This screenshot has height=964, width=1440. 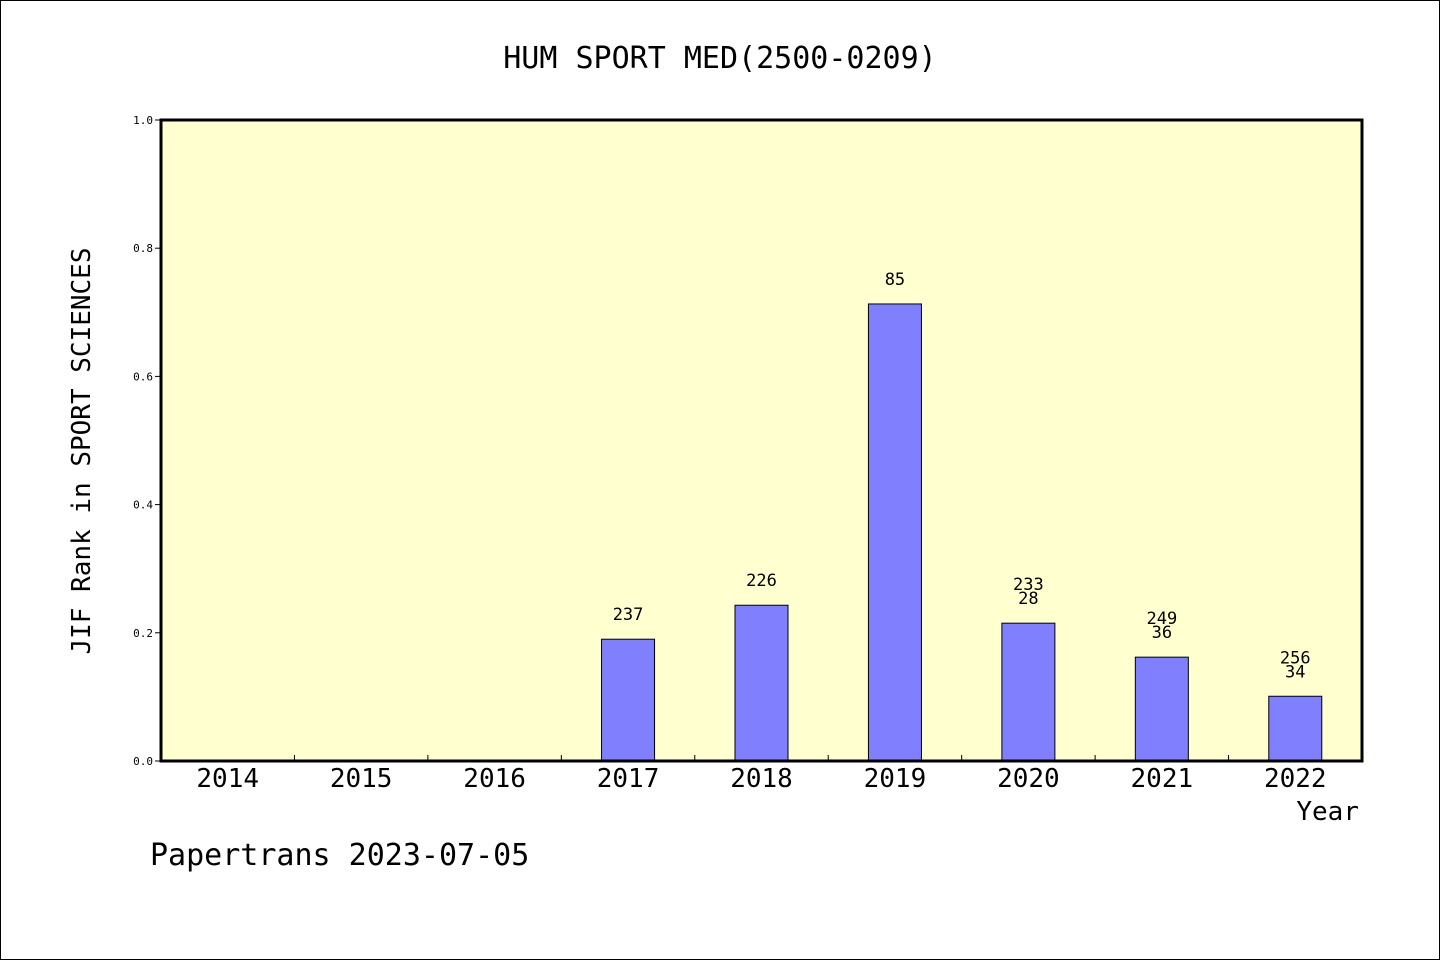 What do you see at coordinates (143, 120) in the screenshot?
I see `y-tick-label: 1.0` at bounding box center [143, 120].